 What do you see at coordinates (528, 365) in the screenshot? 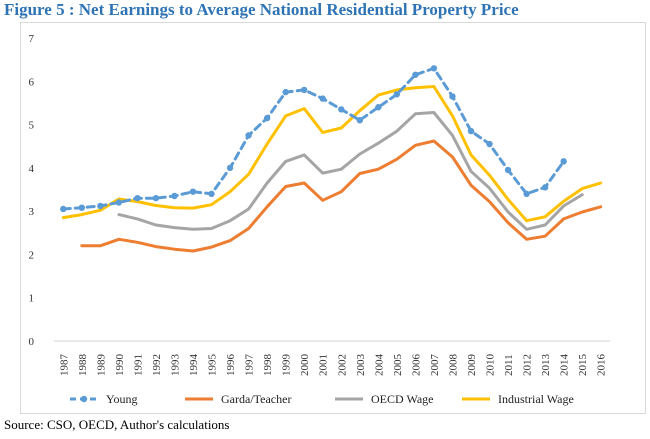
I see `x-tick-label: 2012` at bounding box center [528, 365].